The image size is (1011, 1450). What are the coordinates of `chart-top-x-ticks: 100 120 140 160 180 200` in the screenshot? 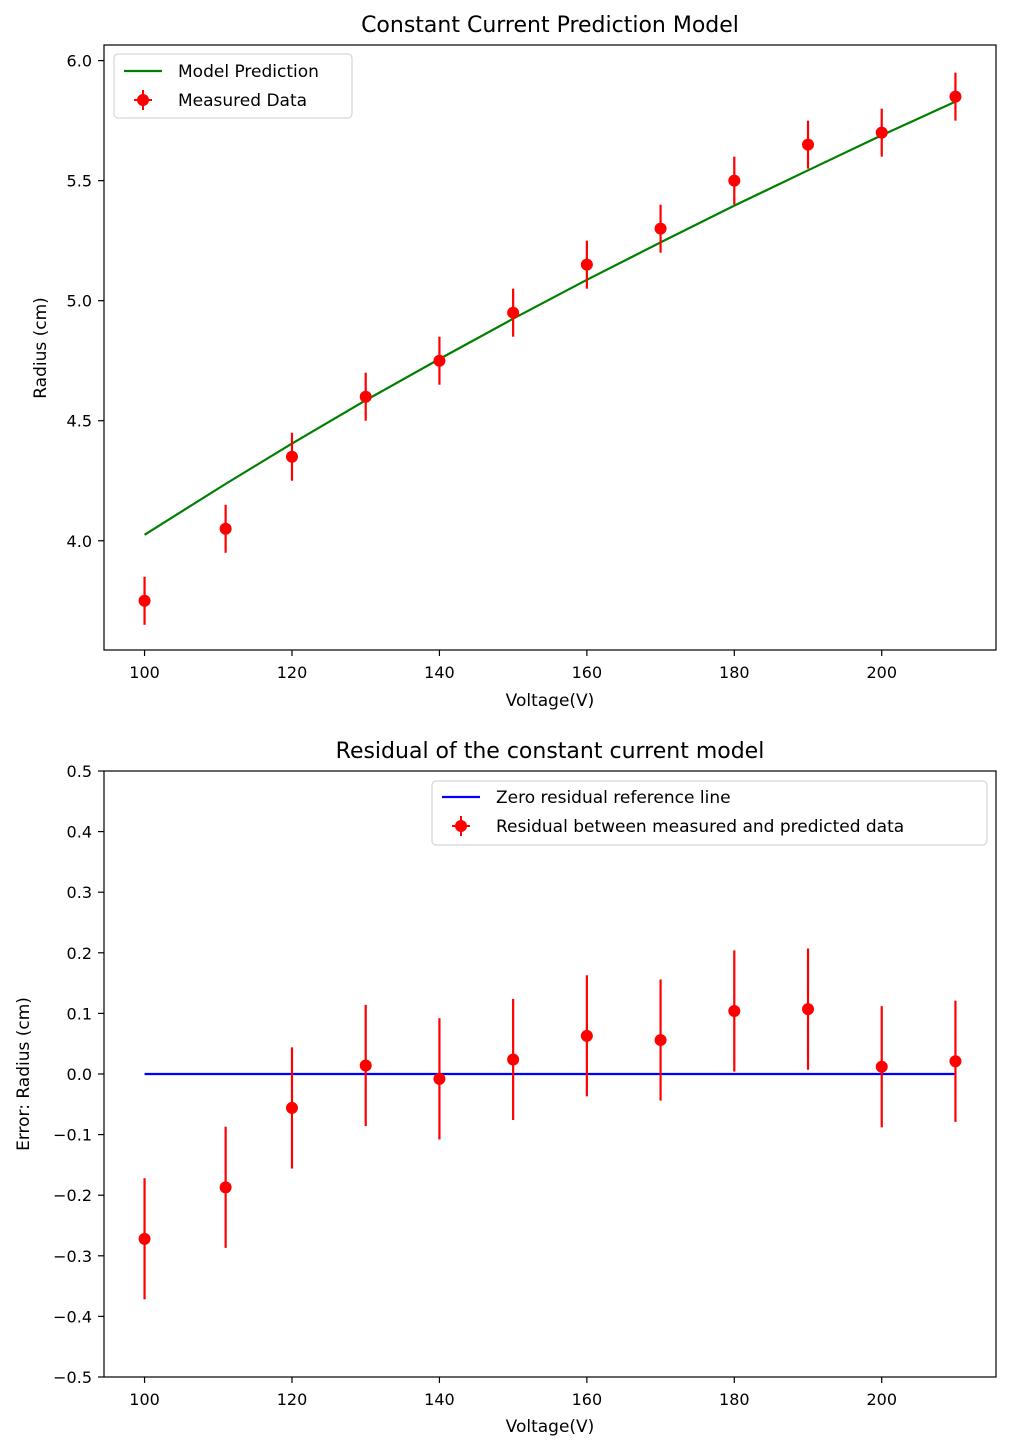 It's located at (513, 666).